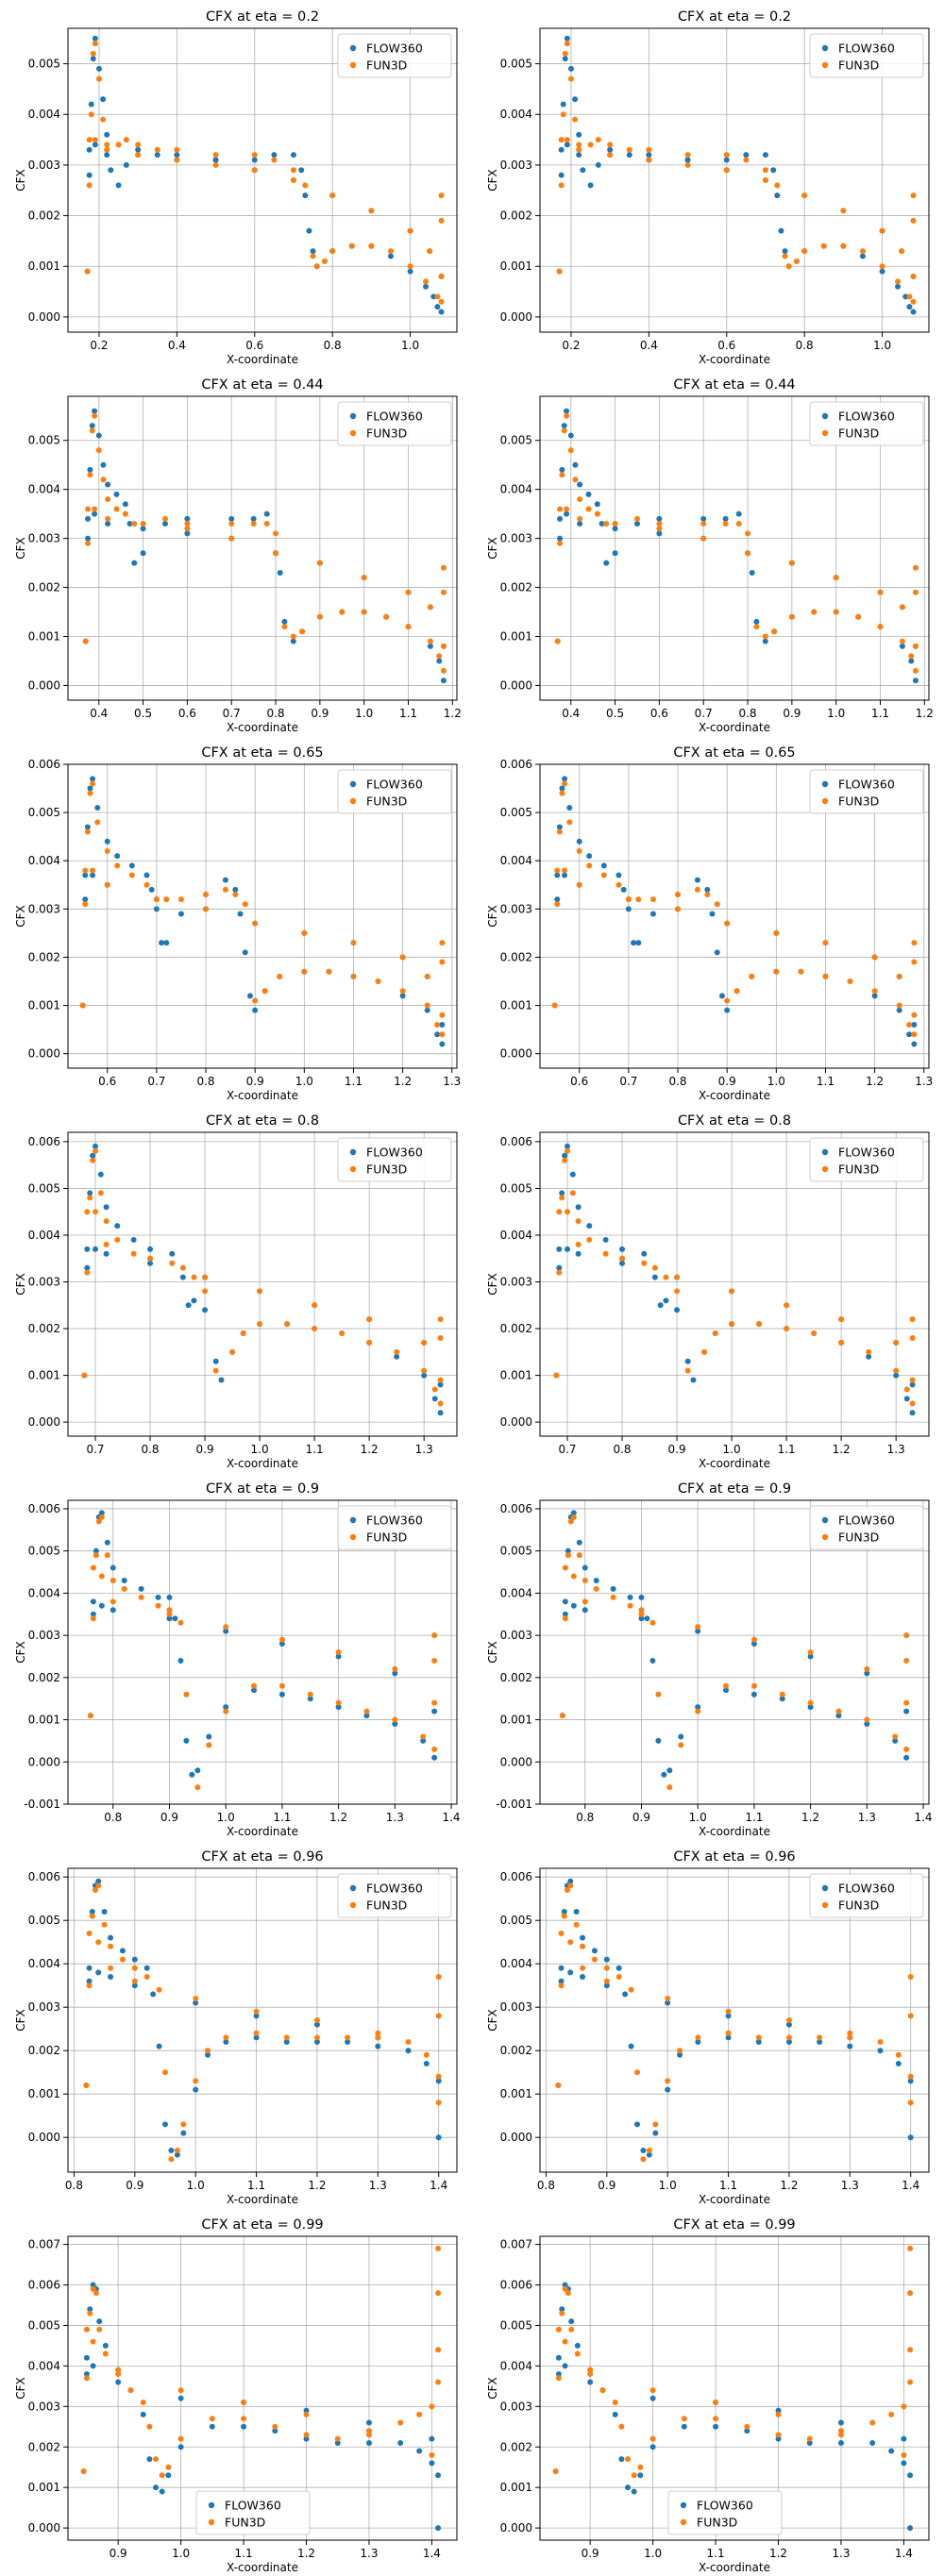 Image resolution: width=944 pixels, height=2576 pixels. What do you see at coordinates (734, 17) in the screenshot?
I see `chart-title: CFX at eta = 0.2` at bounding box center [734, 17].